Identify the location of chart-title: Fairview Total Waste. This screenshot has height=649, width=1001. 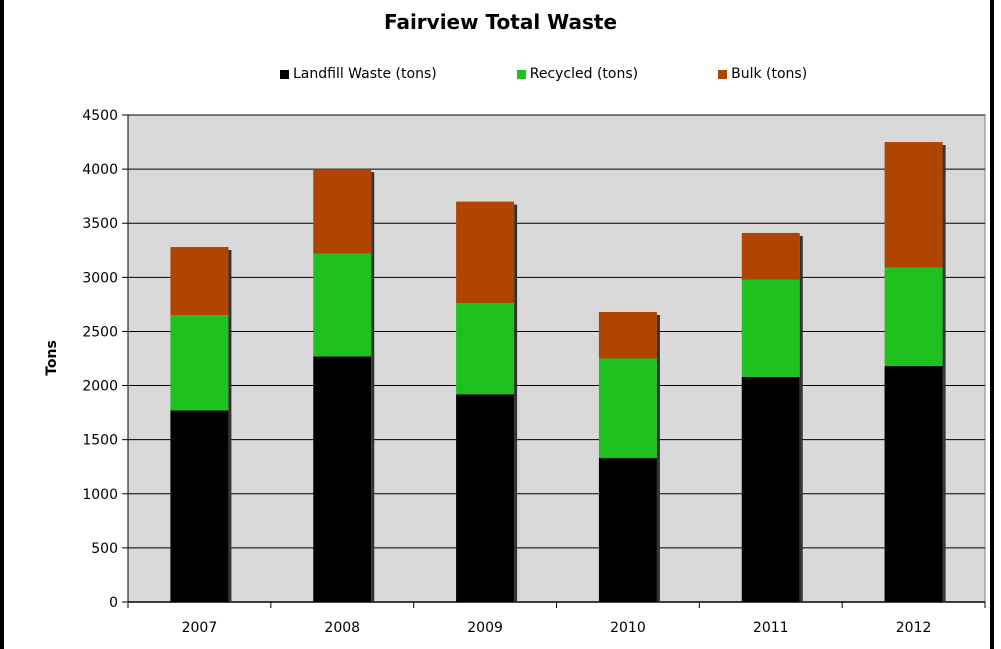
(500, 22).